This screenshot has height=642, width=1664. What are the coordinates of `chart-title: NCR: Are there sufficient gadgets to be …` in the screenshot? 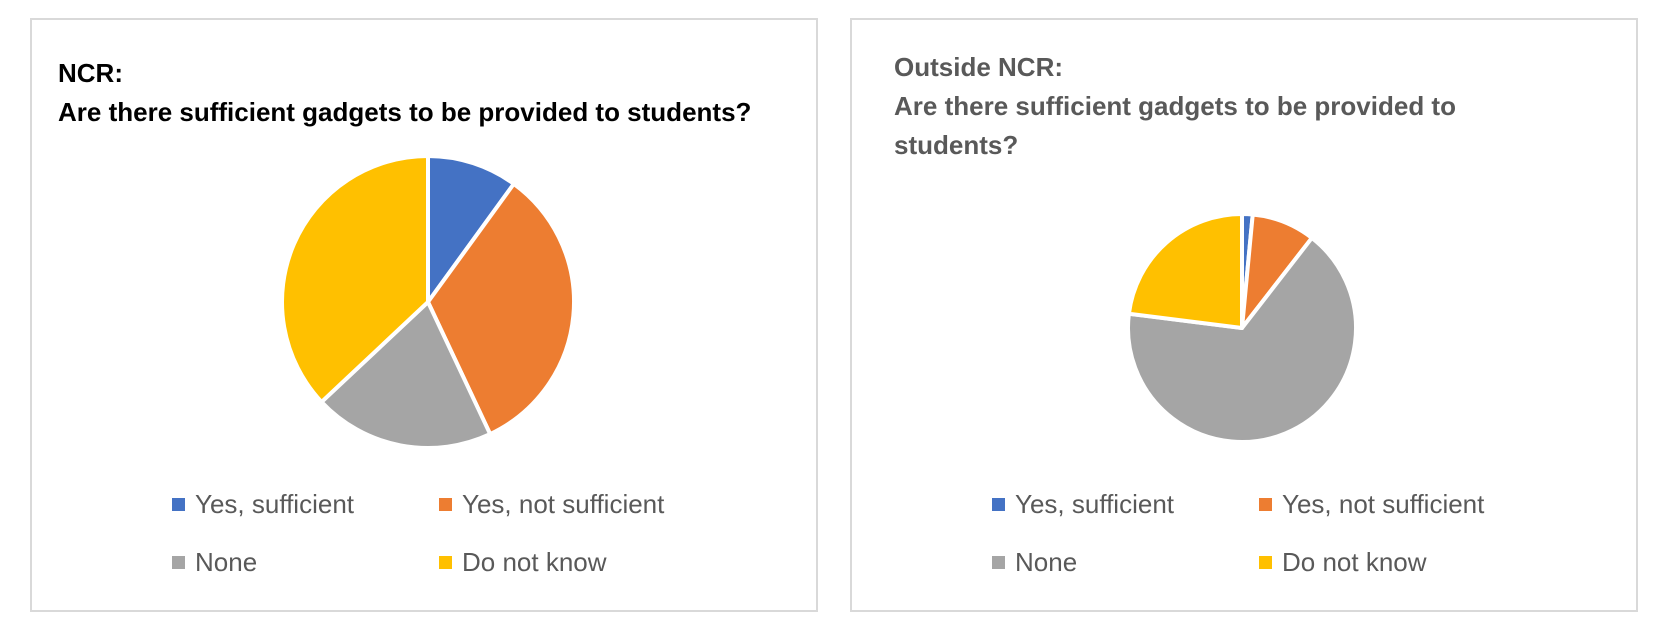 It's located at (428, 93).